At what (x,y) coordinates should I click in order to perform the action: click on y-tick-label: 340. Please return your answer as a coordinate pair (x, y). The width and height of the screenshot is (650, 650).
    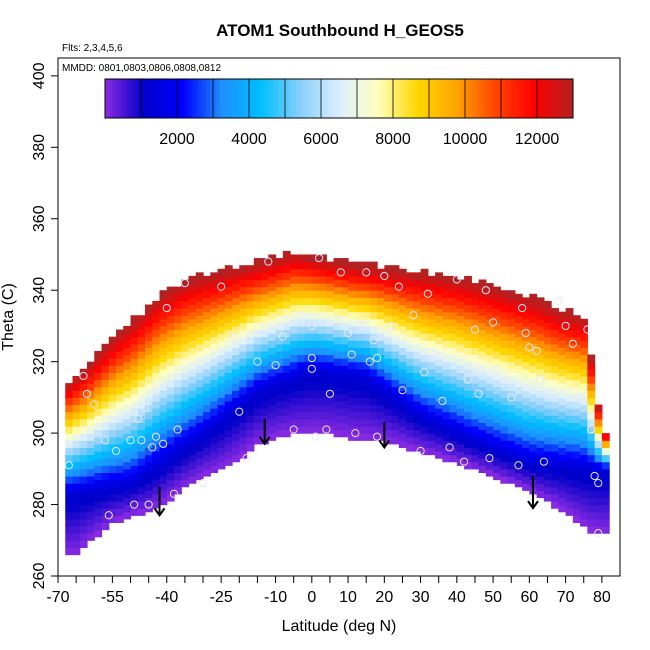
    Looking at the image, I should click on (39, 290).